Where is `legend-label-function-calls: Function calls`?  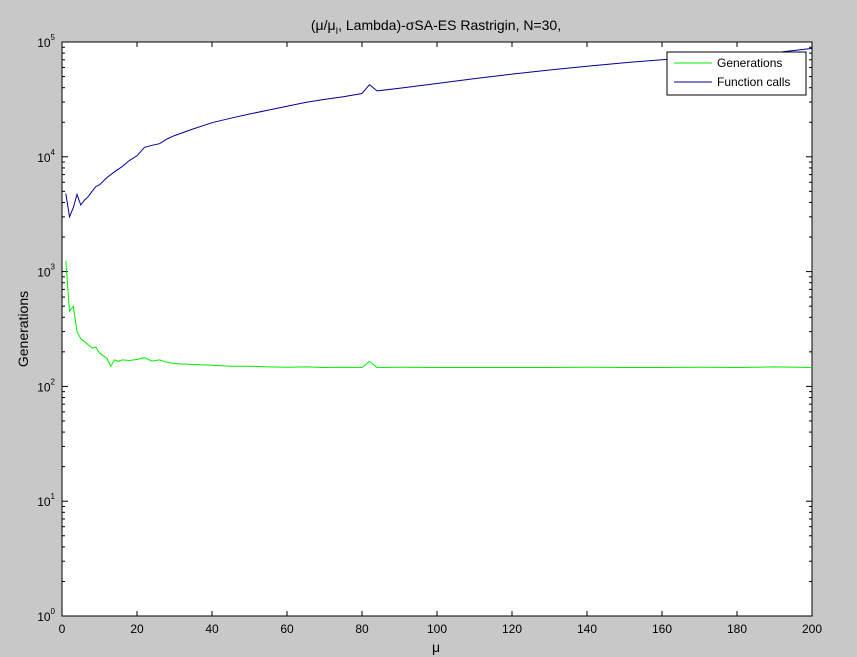
legend-label-function-calls: Function calls is located at coordinates (753, 82).